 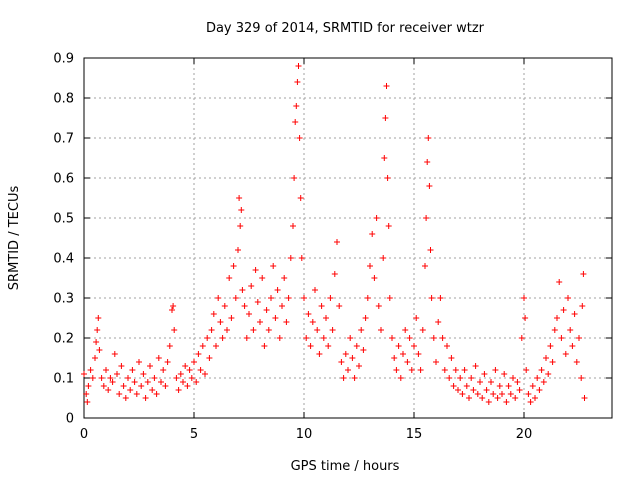 I want to click on y-tick-label: 0.8, so click(x=63, y=99).